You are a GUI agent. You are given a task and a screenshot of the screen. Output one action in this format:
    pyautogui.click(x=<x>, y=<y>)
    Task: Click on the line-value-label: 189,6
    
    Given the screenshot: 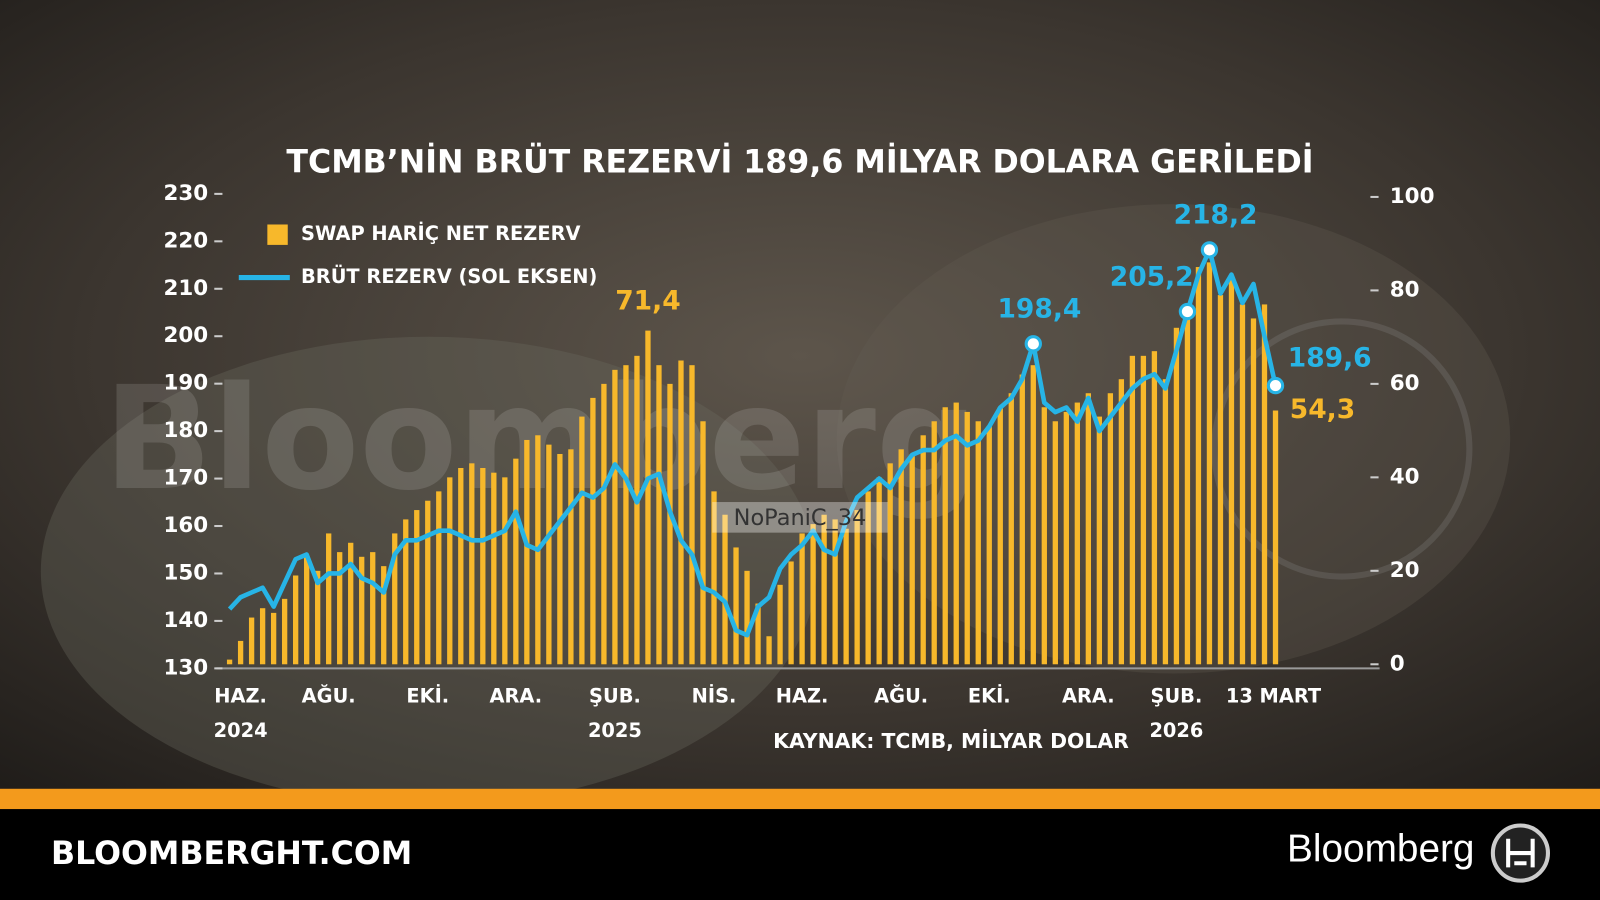 What is the action you would take?
    pyautogui.click(x=1330, y=358)
    